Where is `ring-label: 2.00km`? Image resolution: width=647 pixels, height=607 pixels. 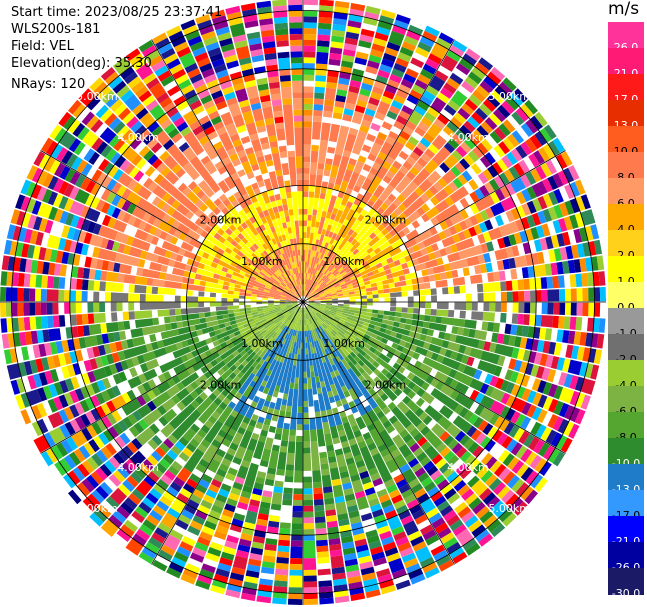 ring-label: 2.00km is located at coordinates (386, 220).